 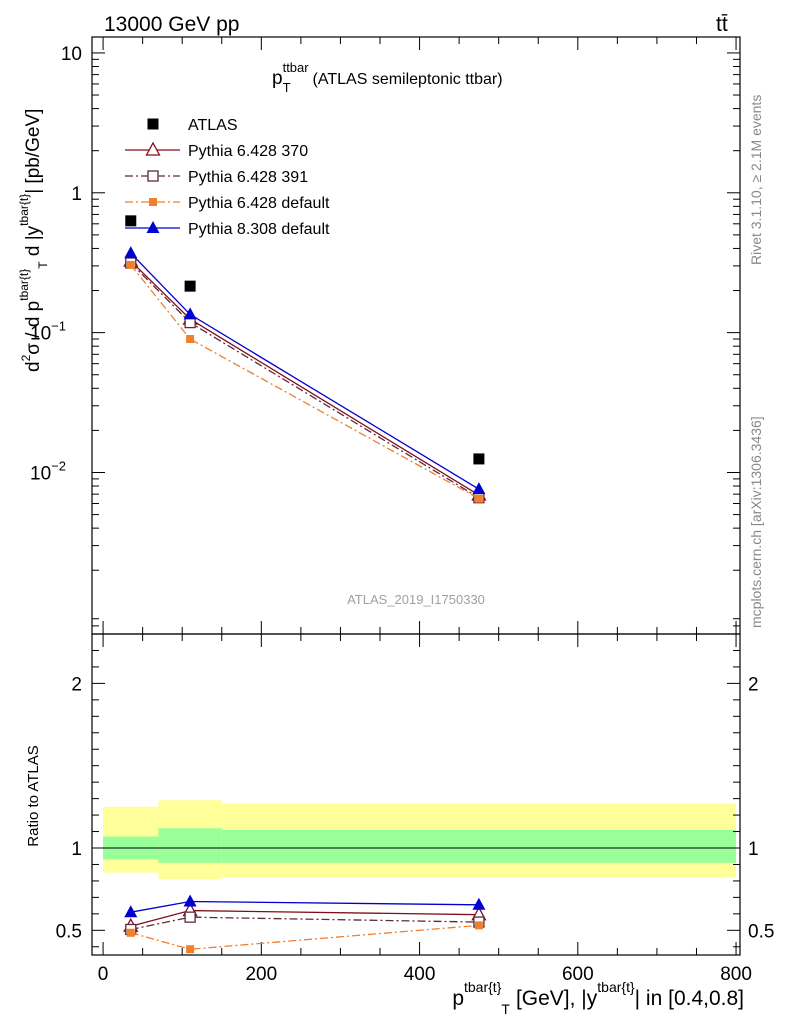 What do you see at coordinates (259, 203) in the screenshot?
I see `legend-label: Pythia 6.428 default` at bounding box center [259, 203].